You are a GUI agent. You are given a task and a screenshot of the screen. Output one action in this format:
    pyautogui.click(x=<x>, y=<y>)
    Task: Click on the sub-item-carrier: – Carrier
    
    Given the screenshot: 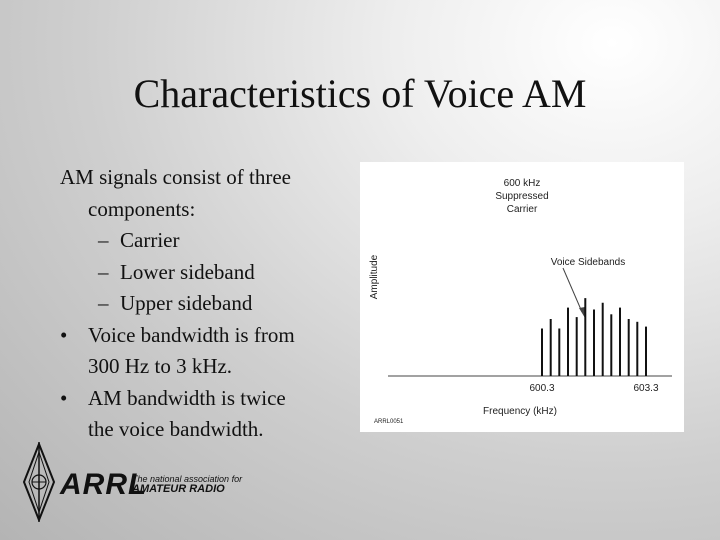 What is the action you would take?
    pyautogui.click(x=139, y=240)
    